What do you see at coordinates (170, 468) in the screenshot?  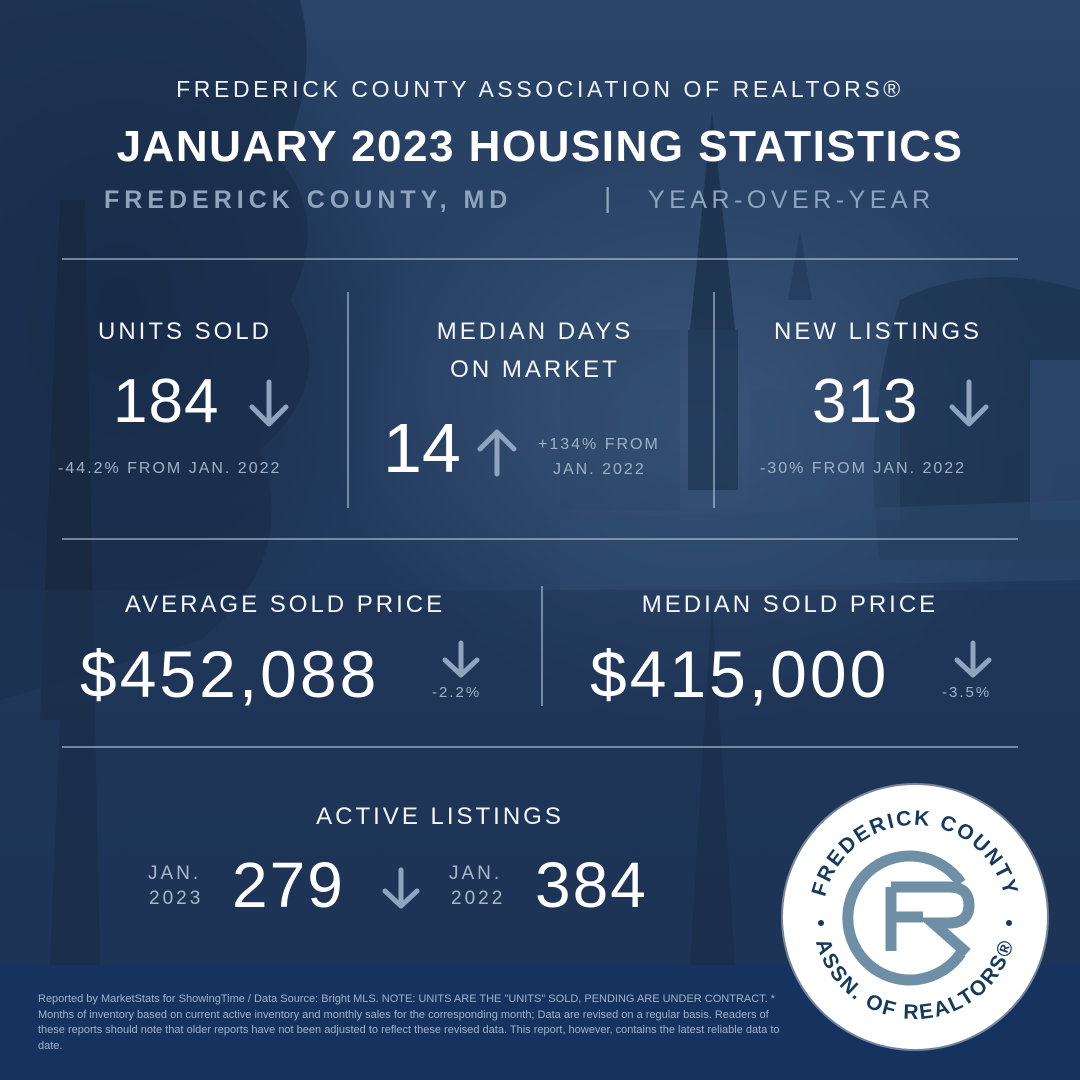 I see `units-sold-change: -44.2% FROM JAN. 2022` at bounding box center [170, 468].